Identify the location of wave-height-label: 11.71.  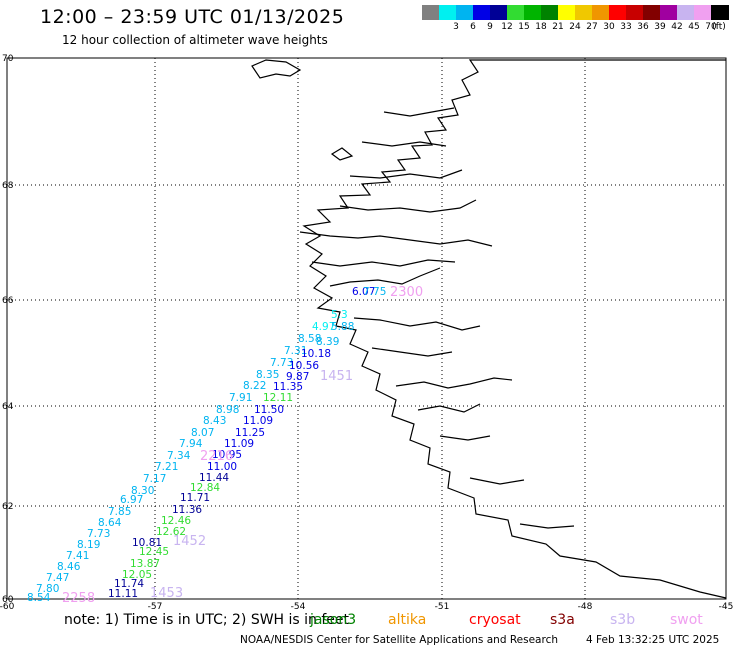
(195, 498).